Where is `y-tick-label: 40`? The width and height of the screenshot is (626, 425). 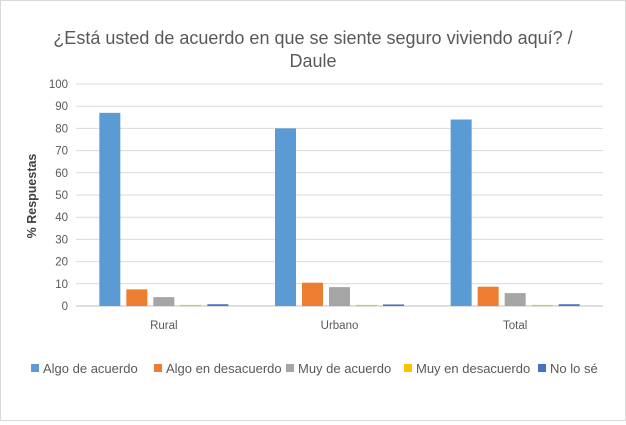 y-tick-label: 40 is located at coordinates (61, 218).